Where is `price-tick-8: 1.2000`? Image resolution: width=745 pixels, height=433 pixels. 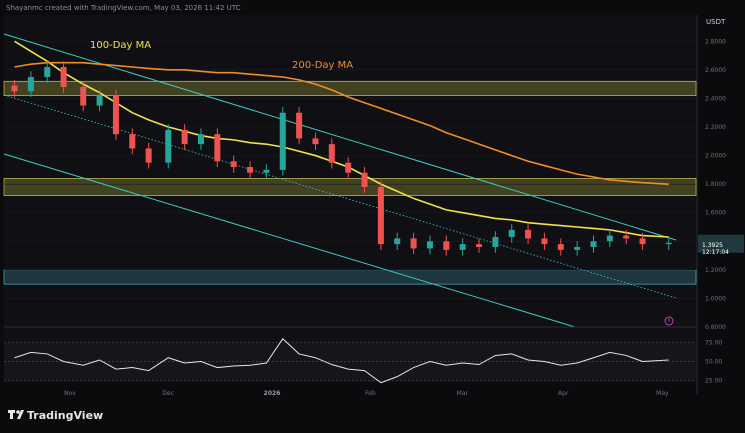
price-tick-8: 1.2000 is located at coordinates (715, 270).